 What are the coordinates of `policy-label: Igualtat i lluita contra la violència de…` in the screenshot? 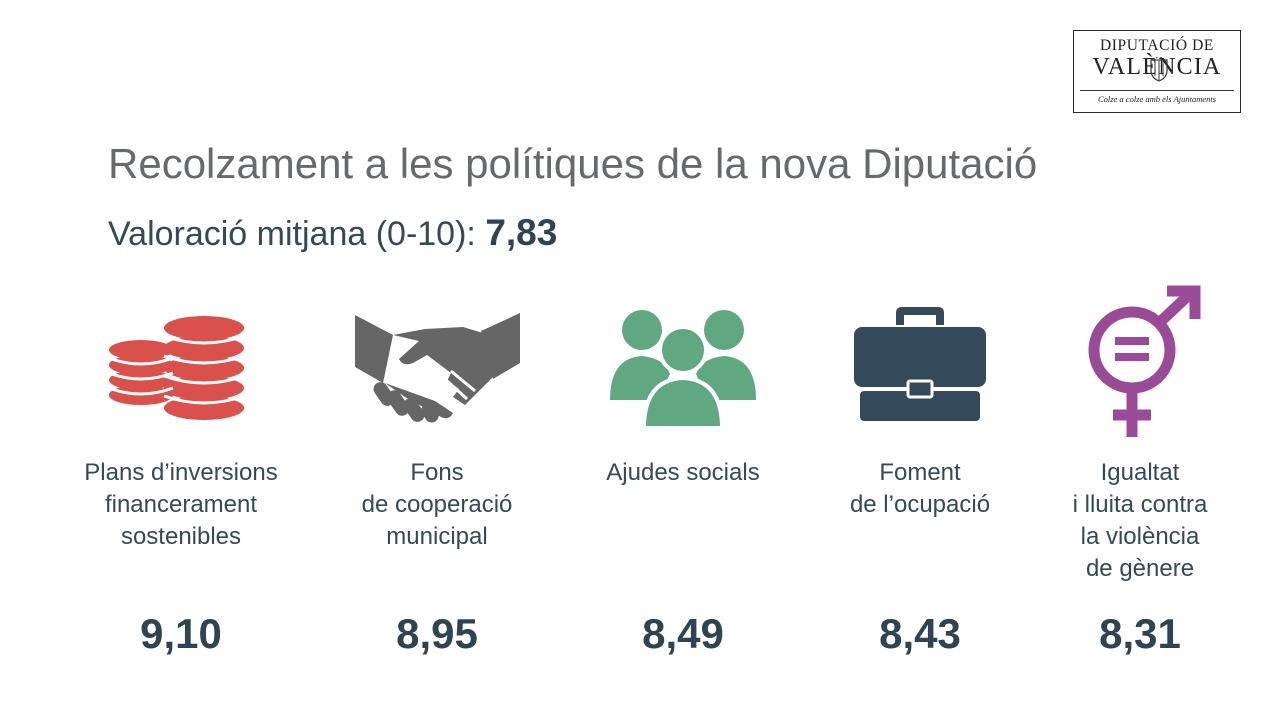 It's located at (1140, 520).